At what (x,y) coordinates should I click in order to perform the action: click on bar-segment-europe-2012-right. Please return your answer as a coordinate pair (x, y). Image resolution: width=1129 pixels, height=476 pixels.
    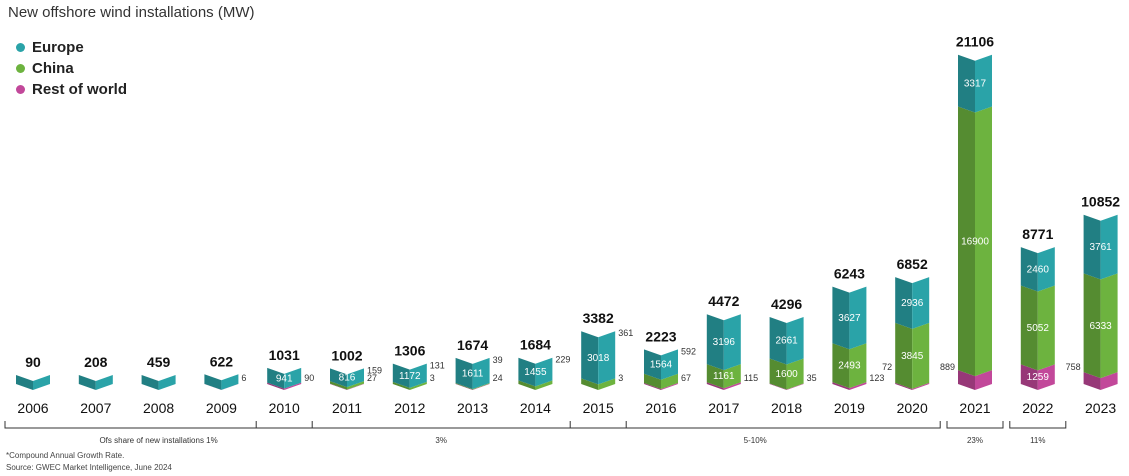
    Looking at the image, I should click on (418, 375).